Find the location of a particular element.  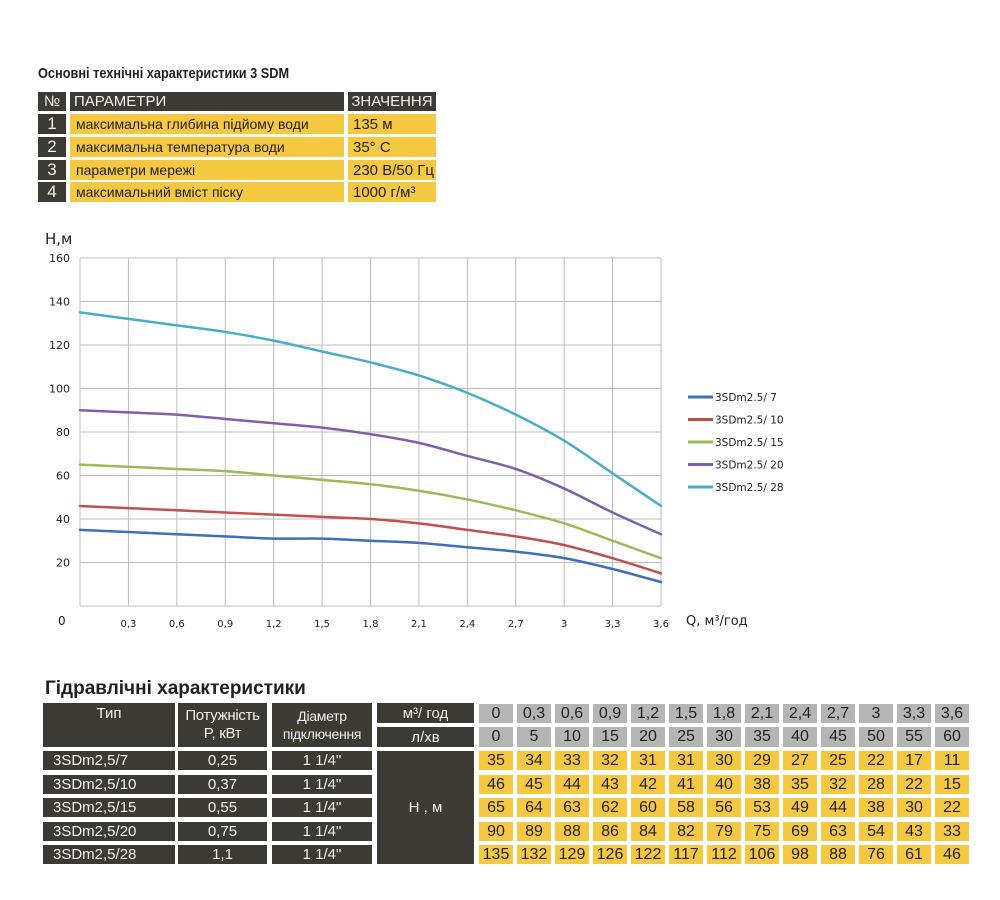

y-tick-label: 120 is located at coordinates (59, 345).